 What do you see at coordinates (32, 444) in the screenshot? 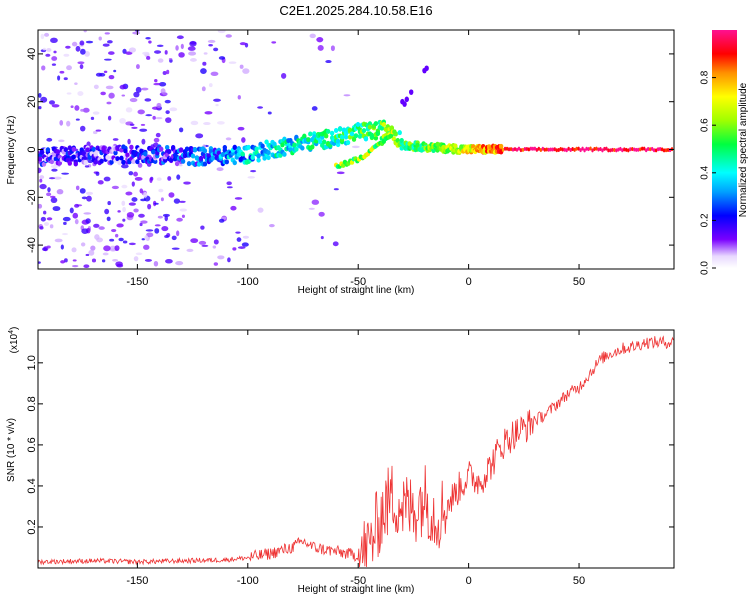
I see `snr-y-tick-label: 0.6` at bounding box center [32, 444].